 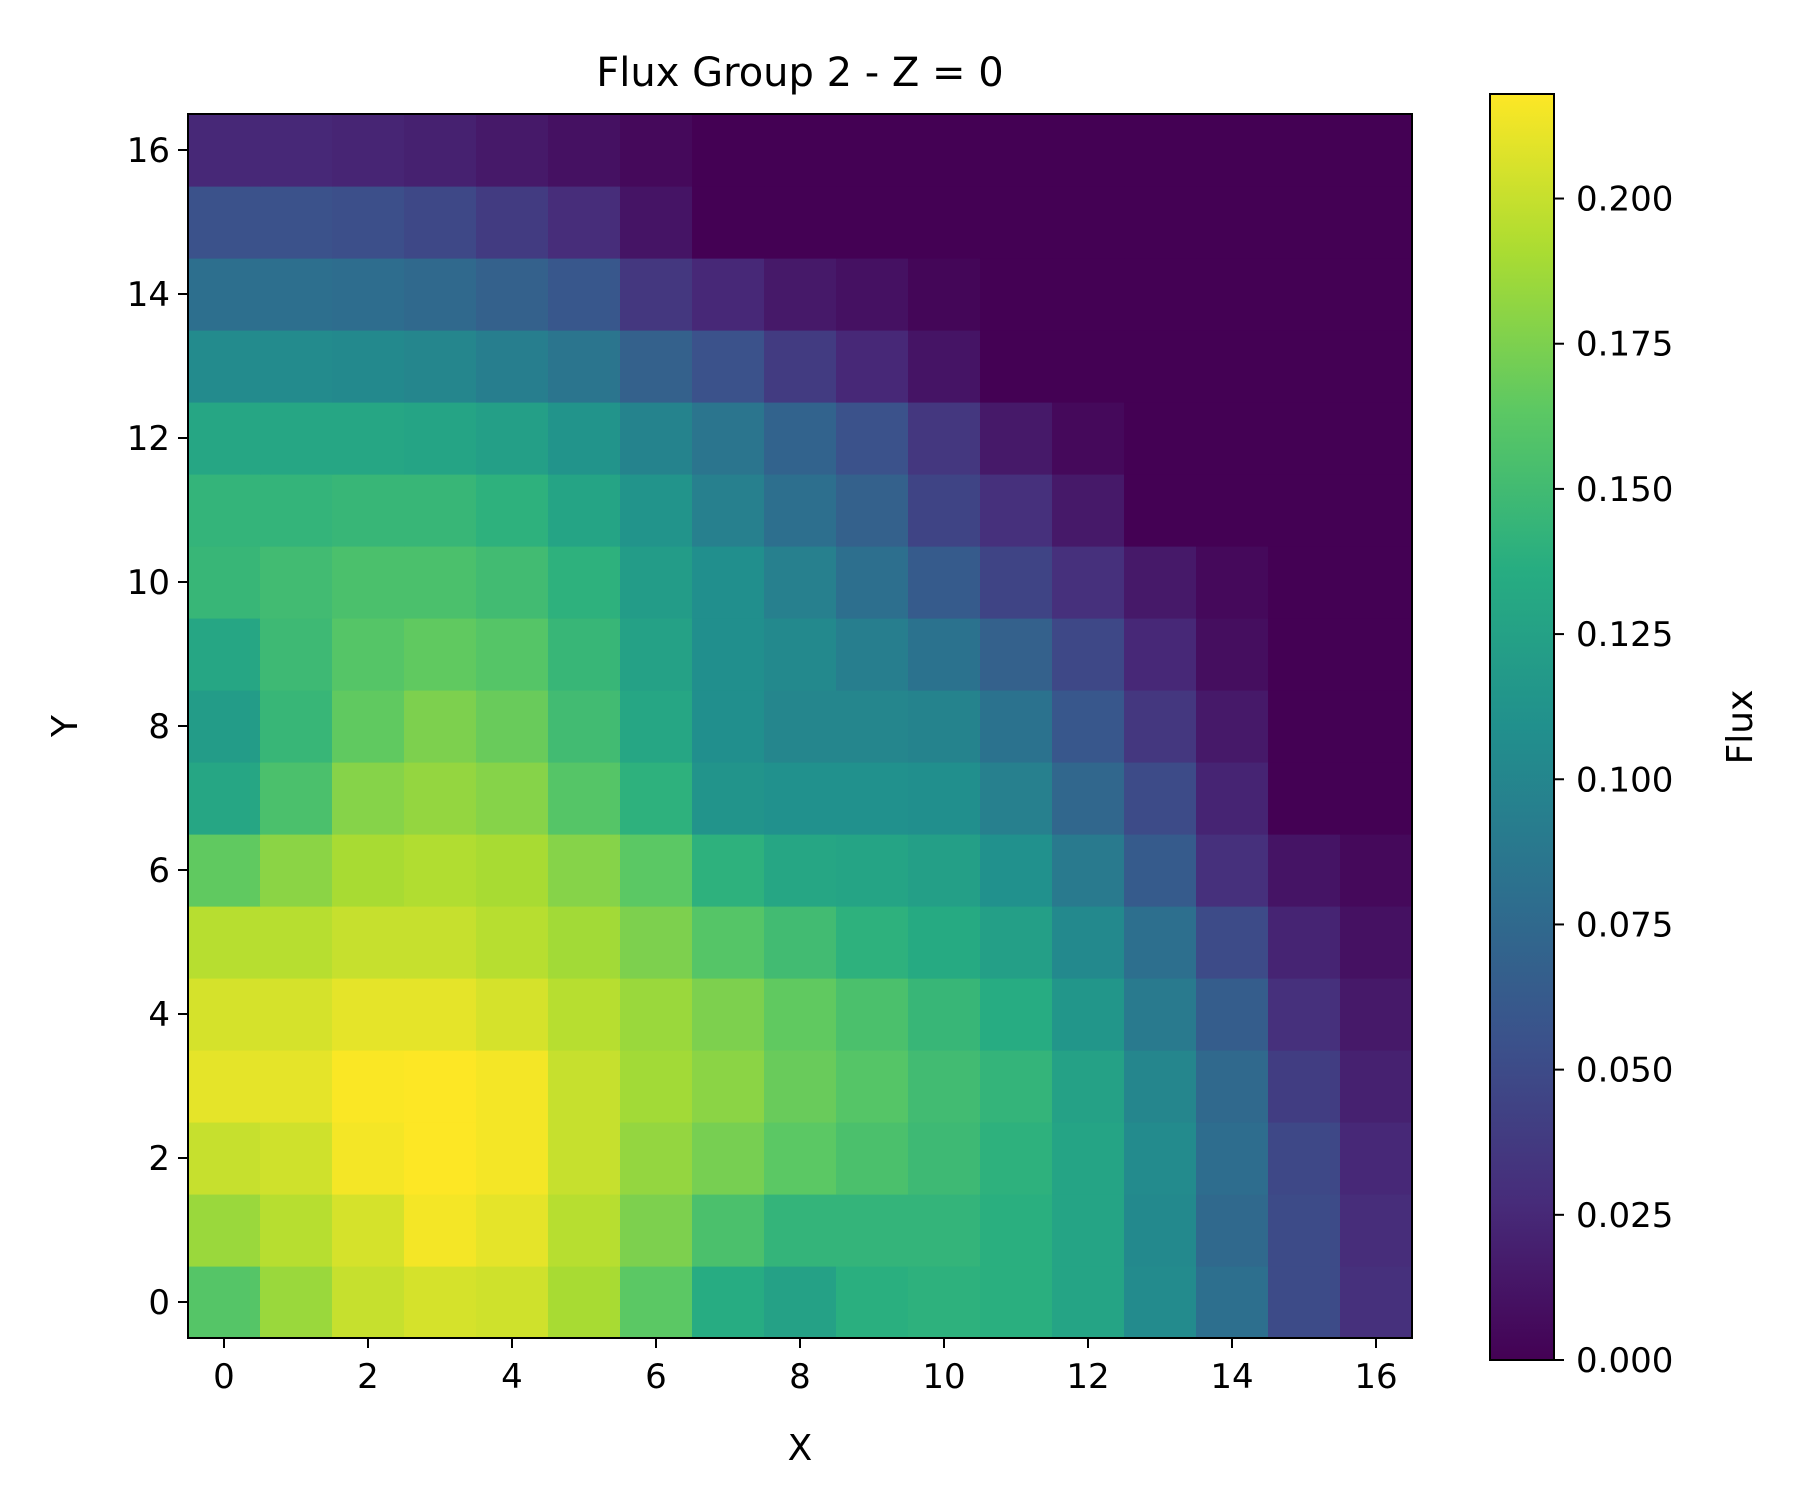 What do you see at coordinates (1522, 727) in the screenshot?
I see `colorbar` at bounding box center [1522, 727].